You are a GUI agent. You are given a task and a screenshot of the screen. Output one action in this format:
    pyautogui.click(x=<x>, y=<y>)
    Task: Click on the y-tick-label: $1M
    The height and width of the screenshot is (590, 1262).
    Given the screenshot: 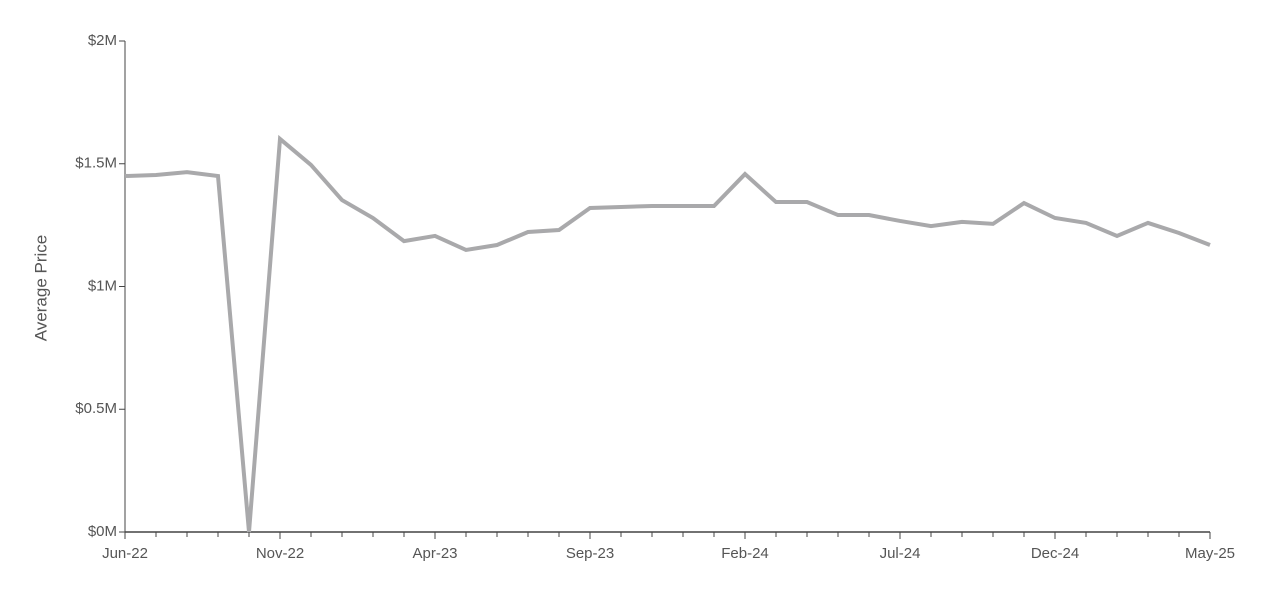 What is the action you would take?
    pyautogui.click(x=102, y=285)
    